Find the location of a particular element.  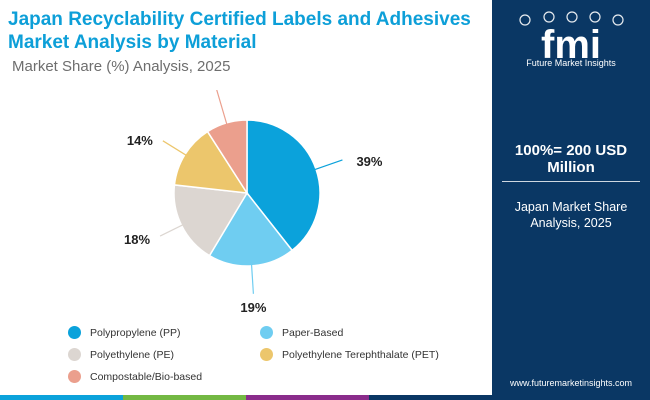

market-total: 100%= 200 USD Million is located at coordinates (571, 159).